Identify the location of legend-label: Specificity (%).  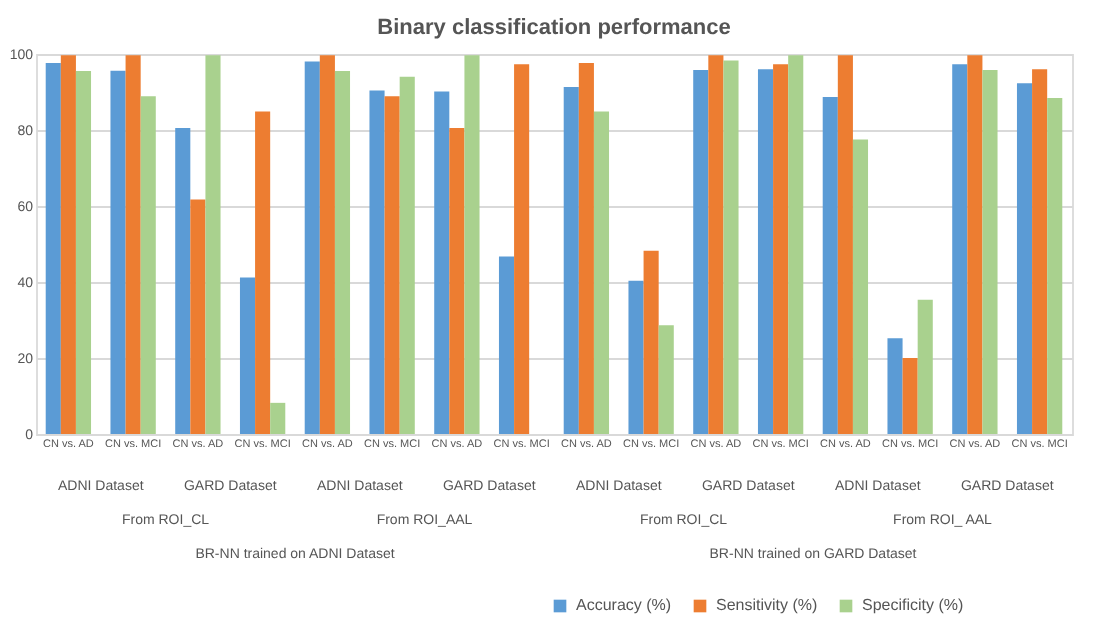
(913, 605).